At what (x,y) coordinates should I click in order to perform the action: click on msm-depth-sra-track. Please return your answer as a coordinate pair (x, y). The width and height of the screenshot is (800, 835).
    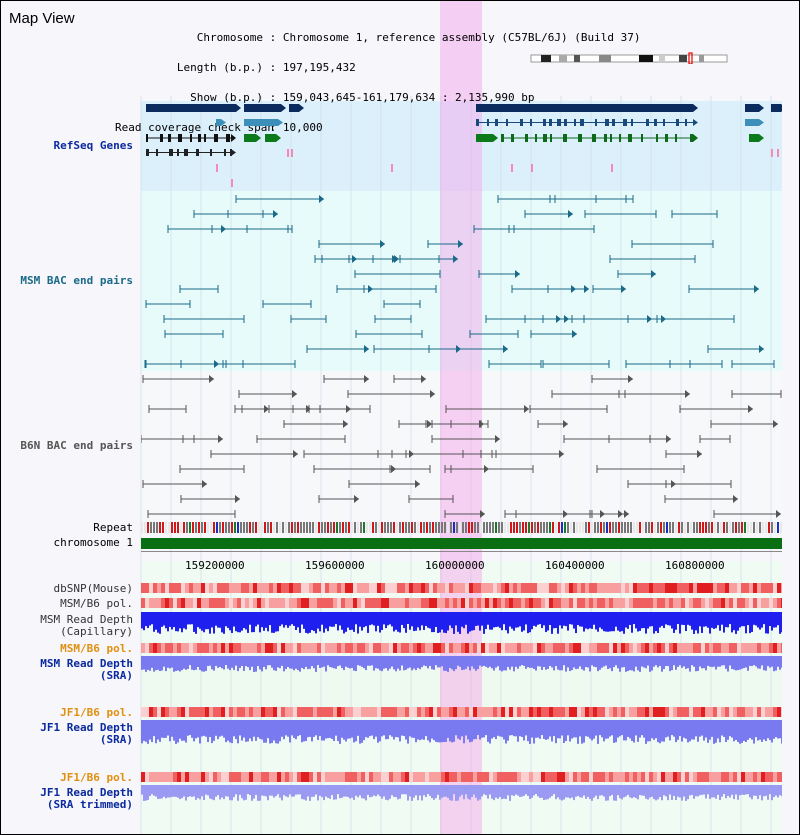
    Looking at the image, I should click on (461, 664).